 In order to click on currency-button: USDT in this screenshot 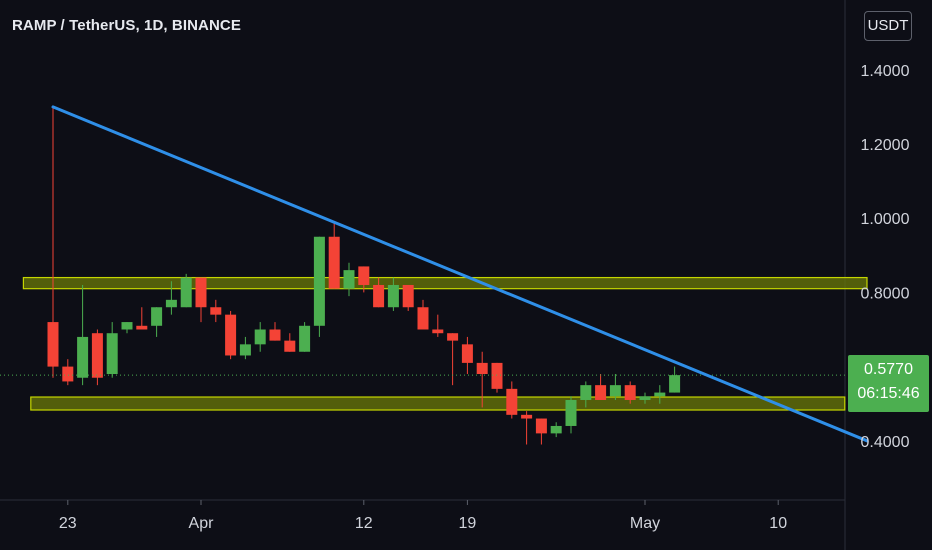, I will do `click(888, 26)`.